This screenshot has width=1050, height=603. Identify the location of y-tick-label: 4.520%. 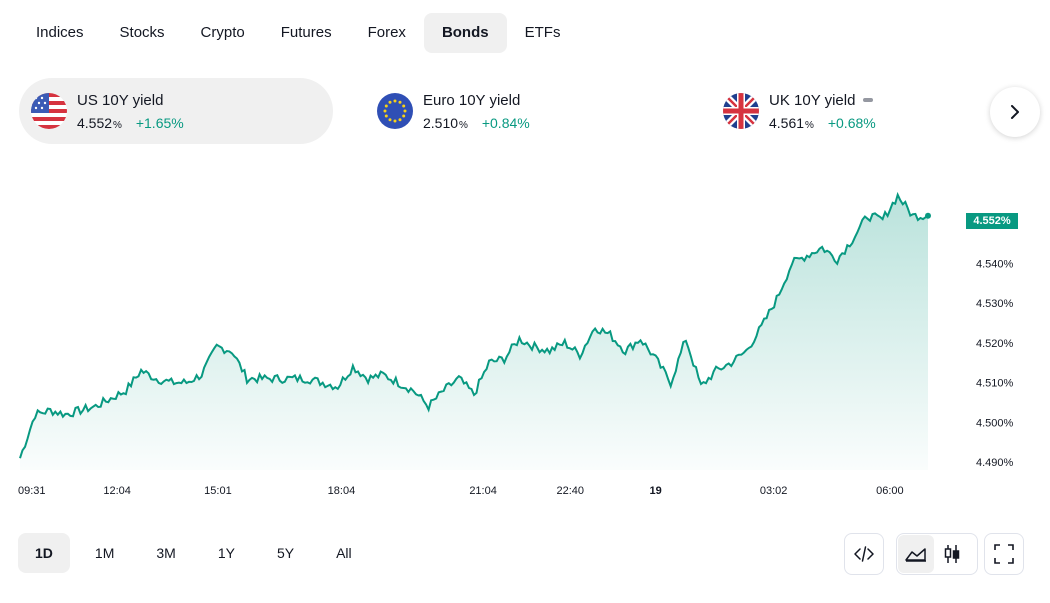
(995, 344).